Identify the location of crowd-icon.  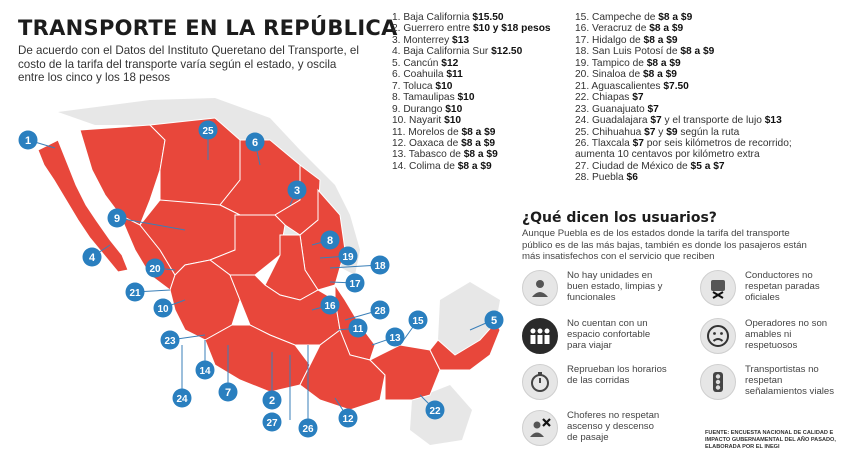
(540, 336).